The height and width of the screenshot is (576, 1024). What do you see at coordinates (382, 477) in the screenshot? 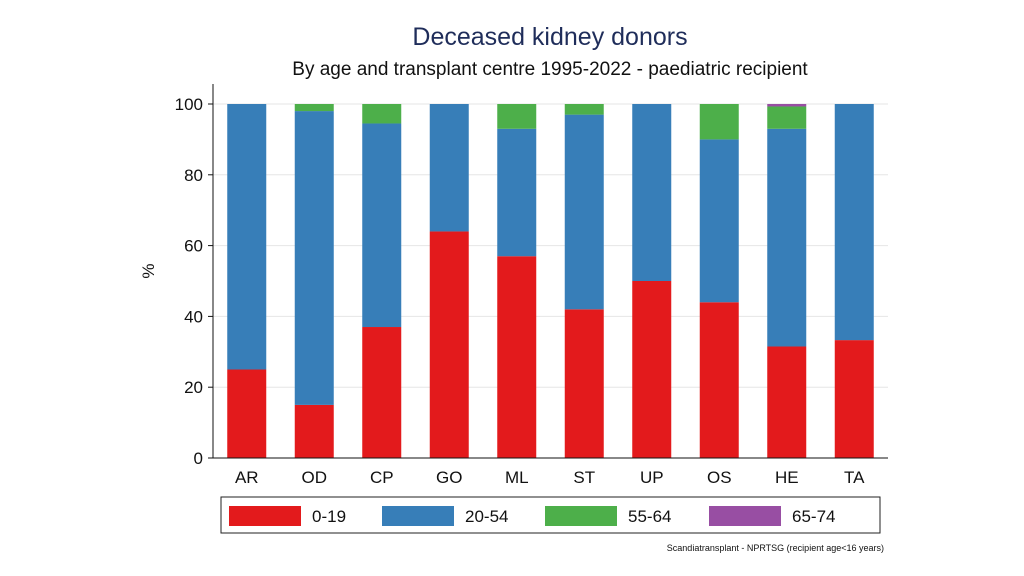
I see `x-tick-label: CP` at bounding box center [382, 477].